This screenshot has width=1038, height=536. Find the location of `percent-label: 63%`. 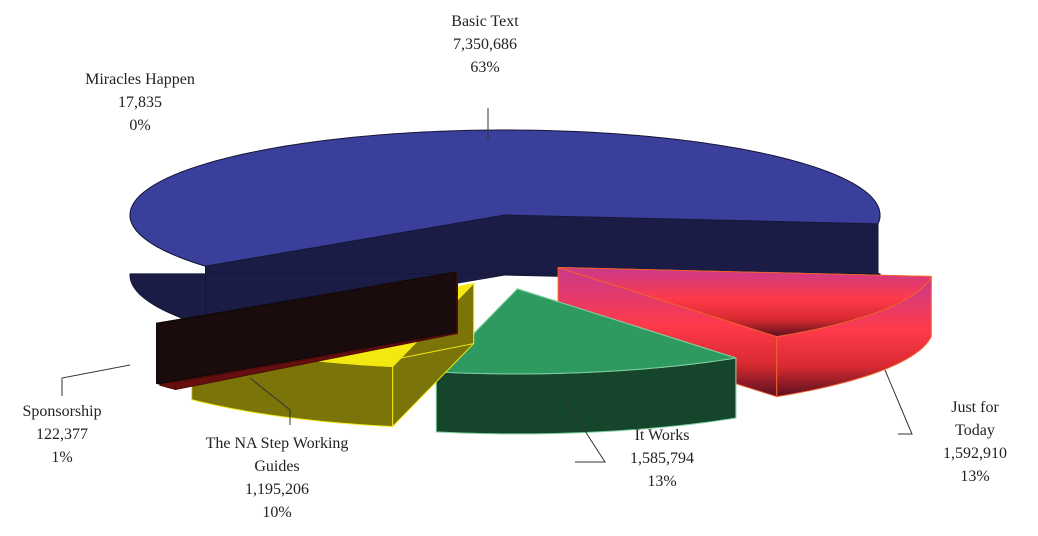

percent-label: 63% is located at coordinates (485, 67).